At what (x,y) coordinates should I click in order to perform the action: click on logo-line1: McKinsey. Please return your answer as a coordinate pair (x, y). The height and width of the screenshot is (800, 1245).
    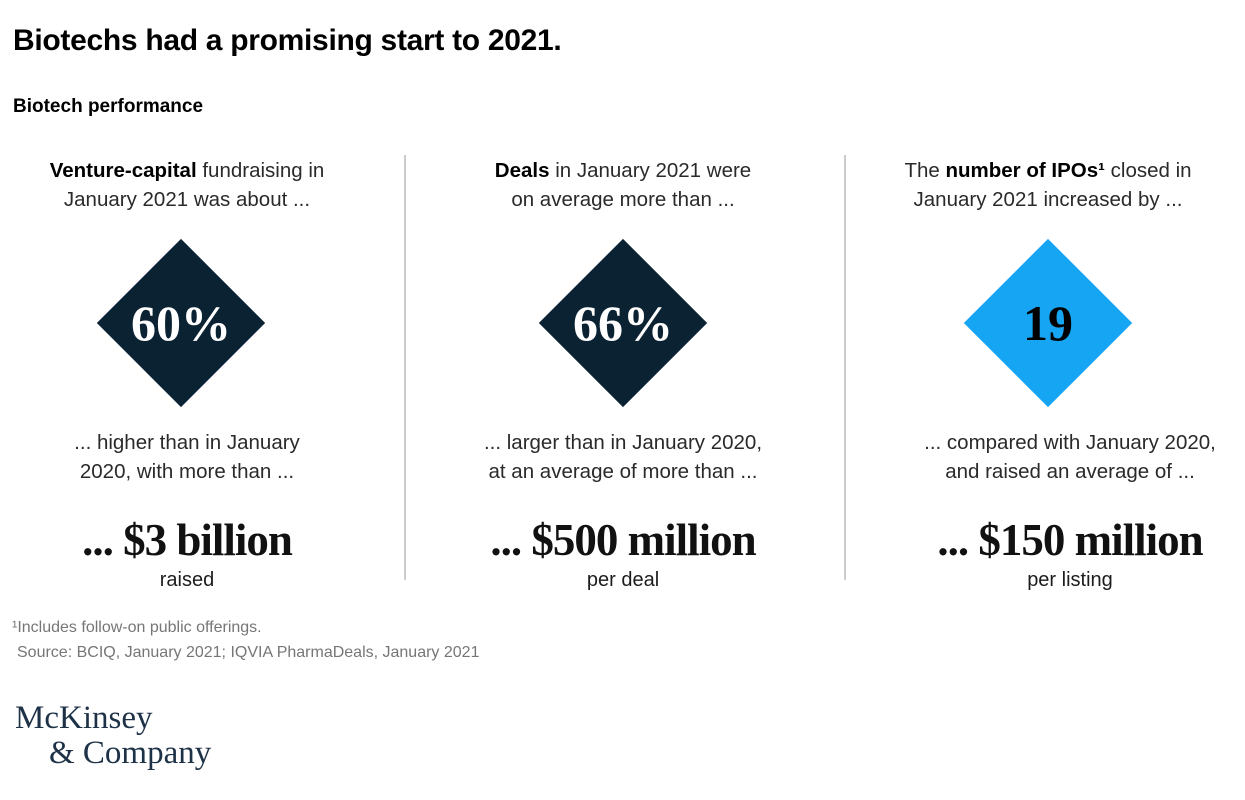
    Looking at the image, I should click on (84, 718).